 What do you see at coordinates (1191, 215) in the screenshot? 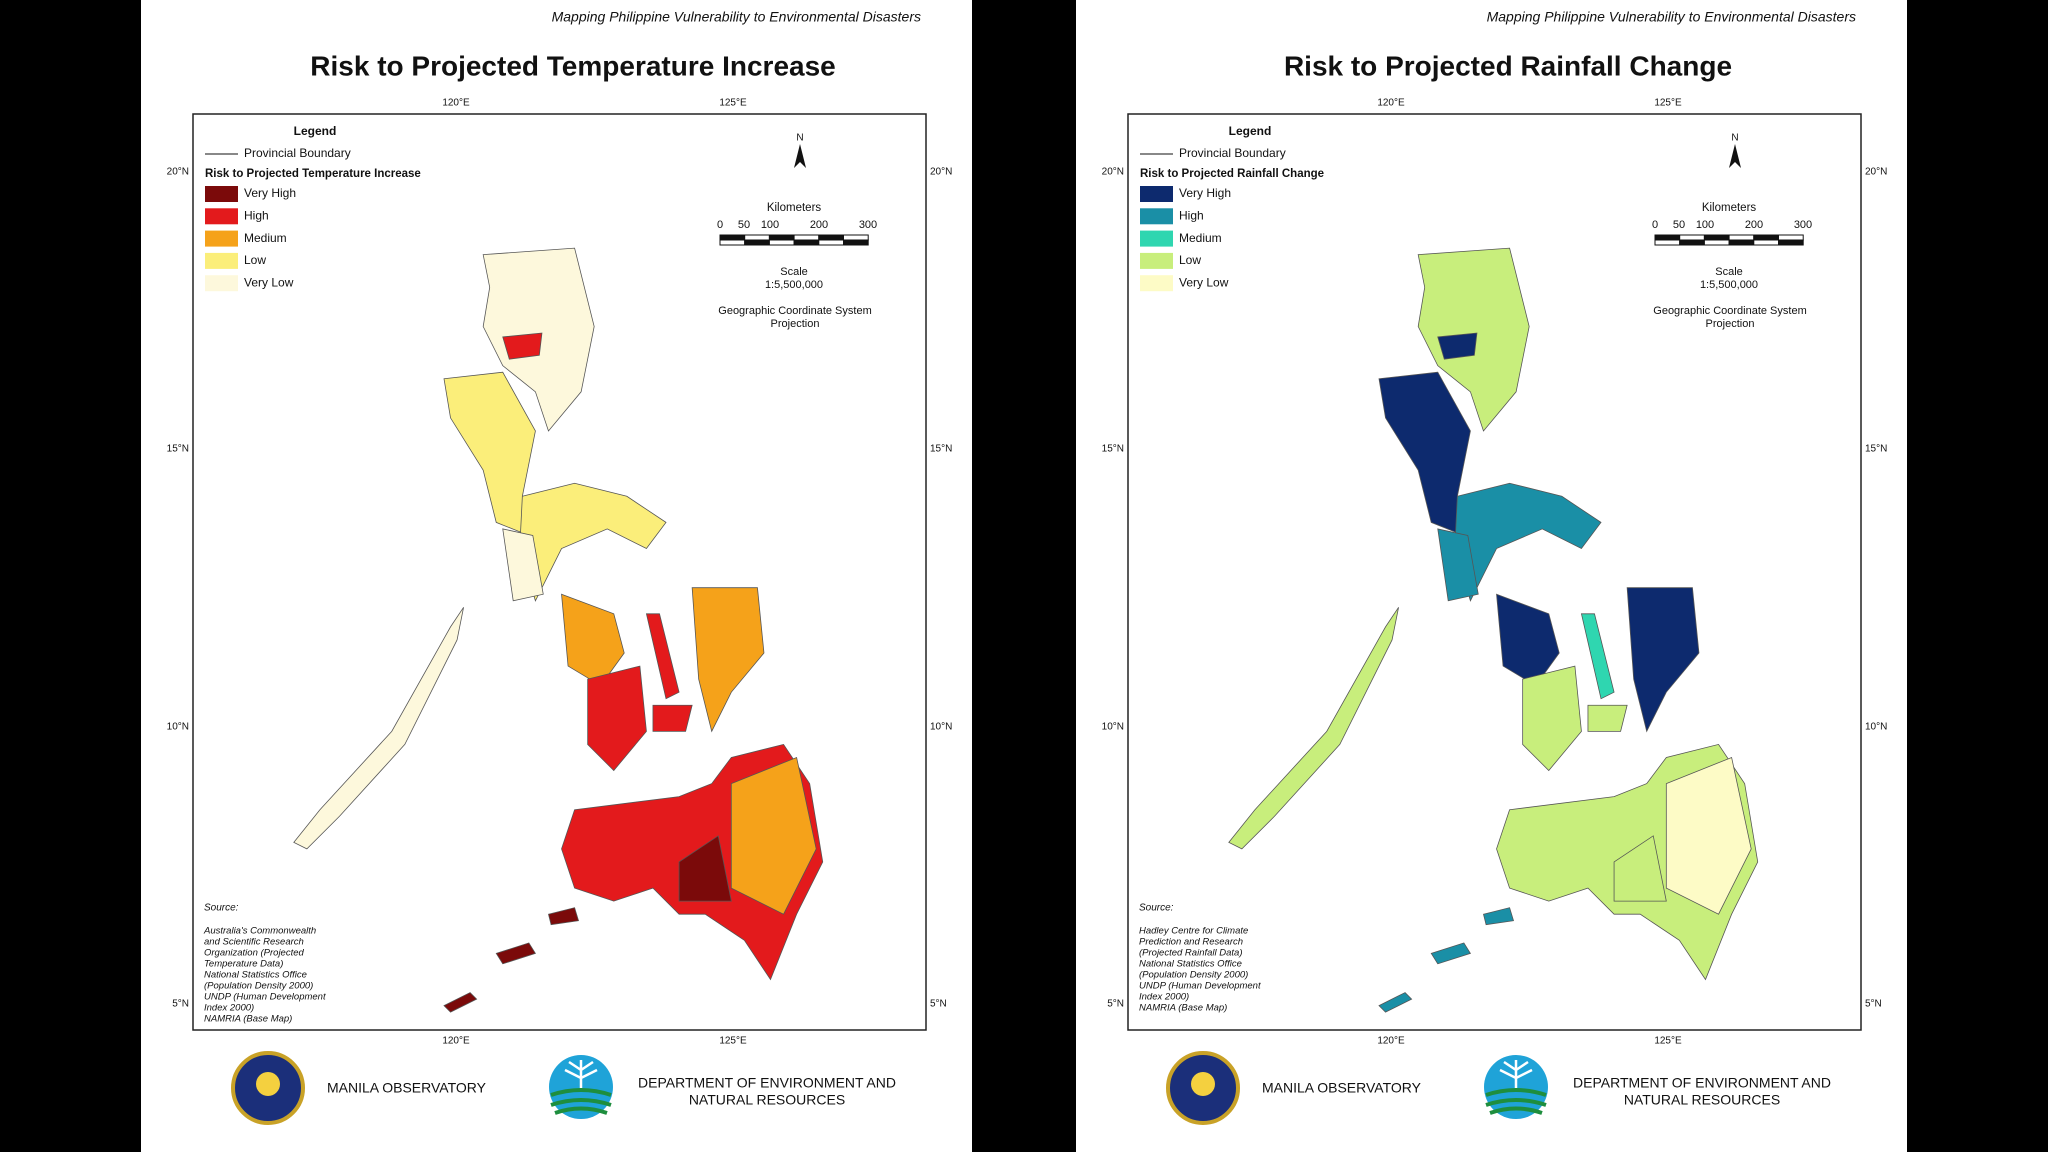
I see `legend-label: High` at bounding box center [1191, 215].